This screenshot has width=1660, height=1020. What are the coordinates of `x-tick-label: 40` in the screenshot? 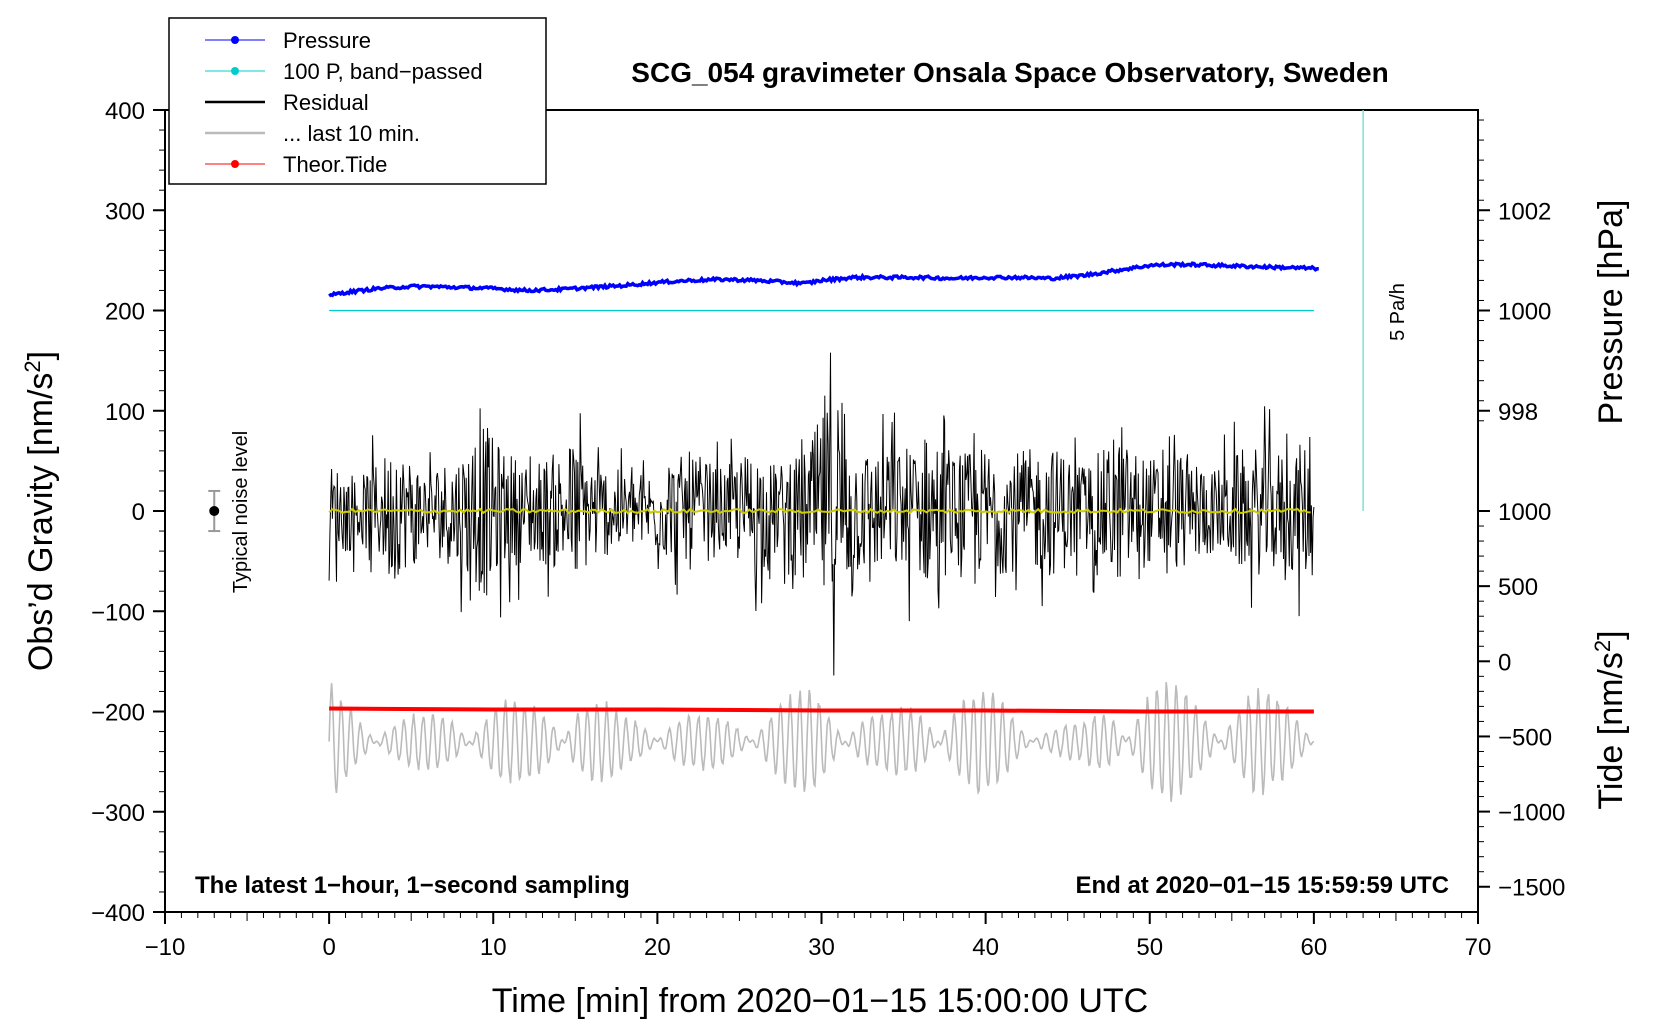 It's located at (985, 947).